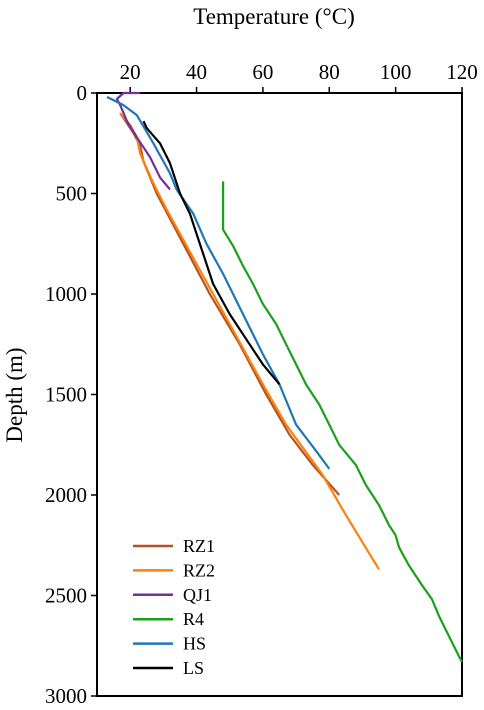  I want to click on y-tick-label: 0, so click(82, 93).